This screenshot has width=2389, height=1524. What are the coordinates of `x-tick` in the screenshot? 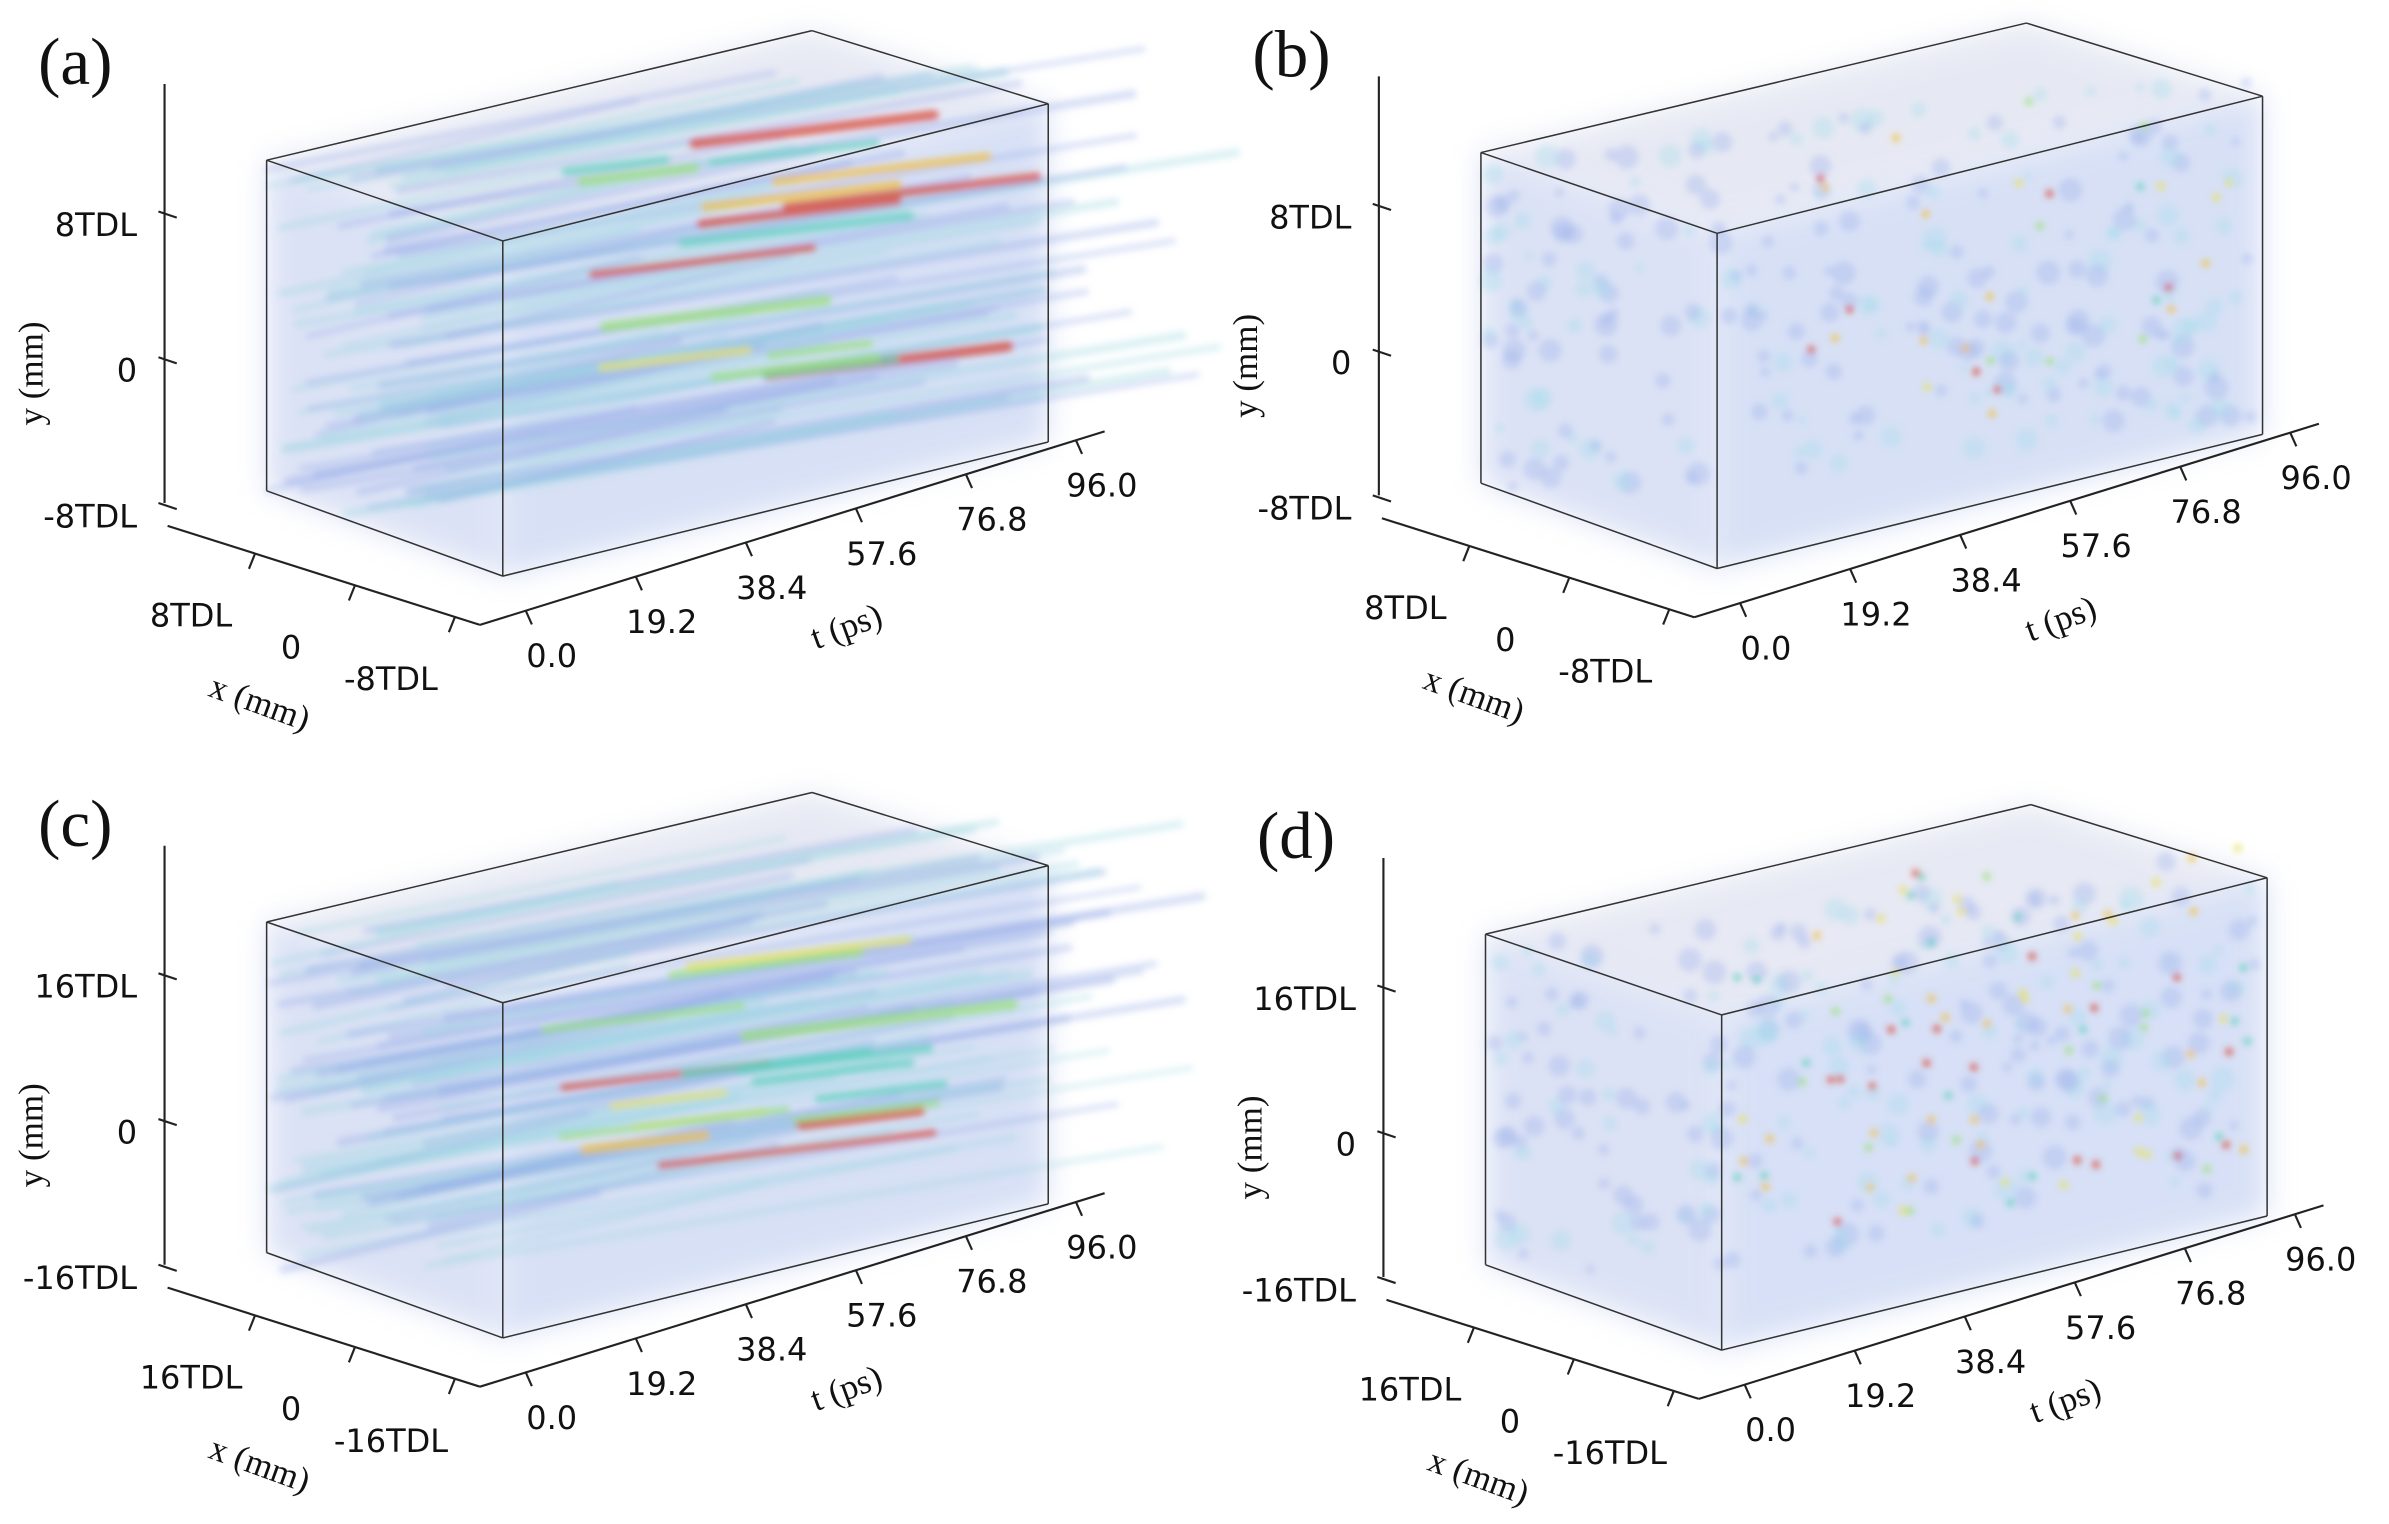 It's located at (451, 1386).